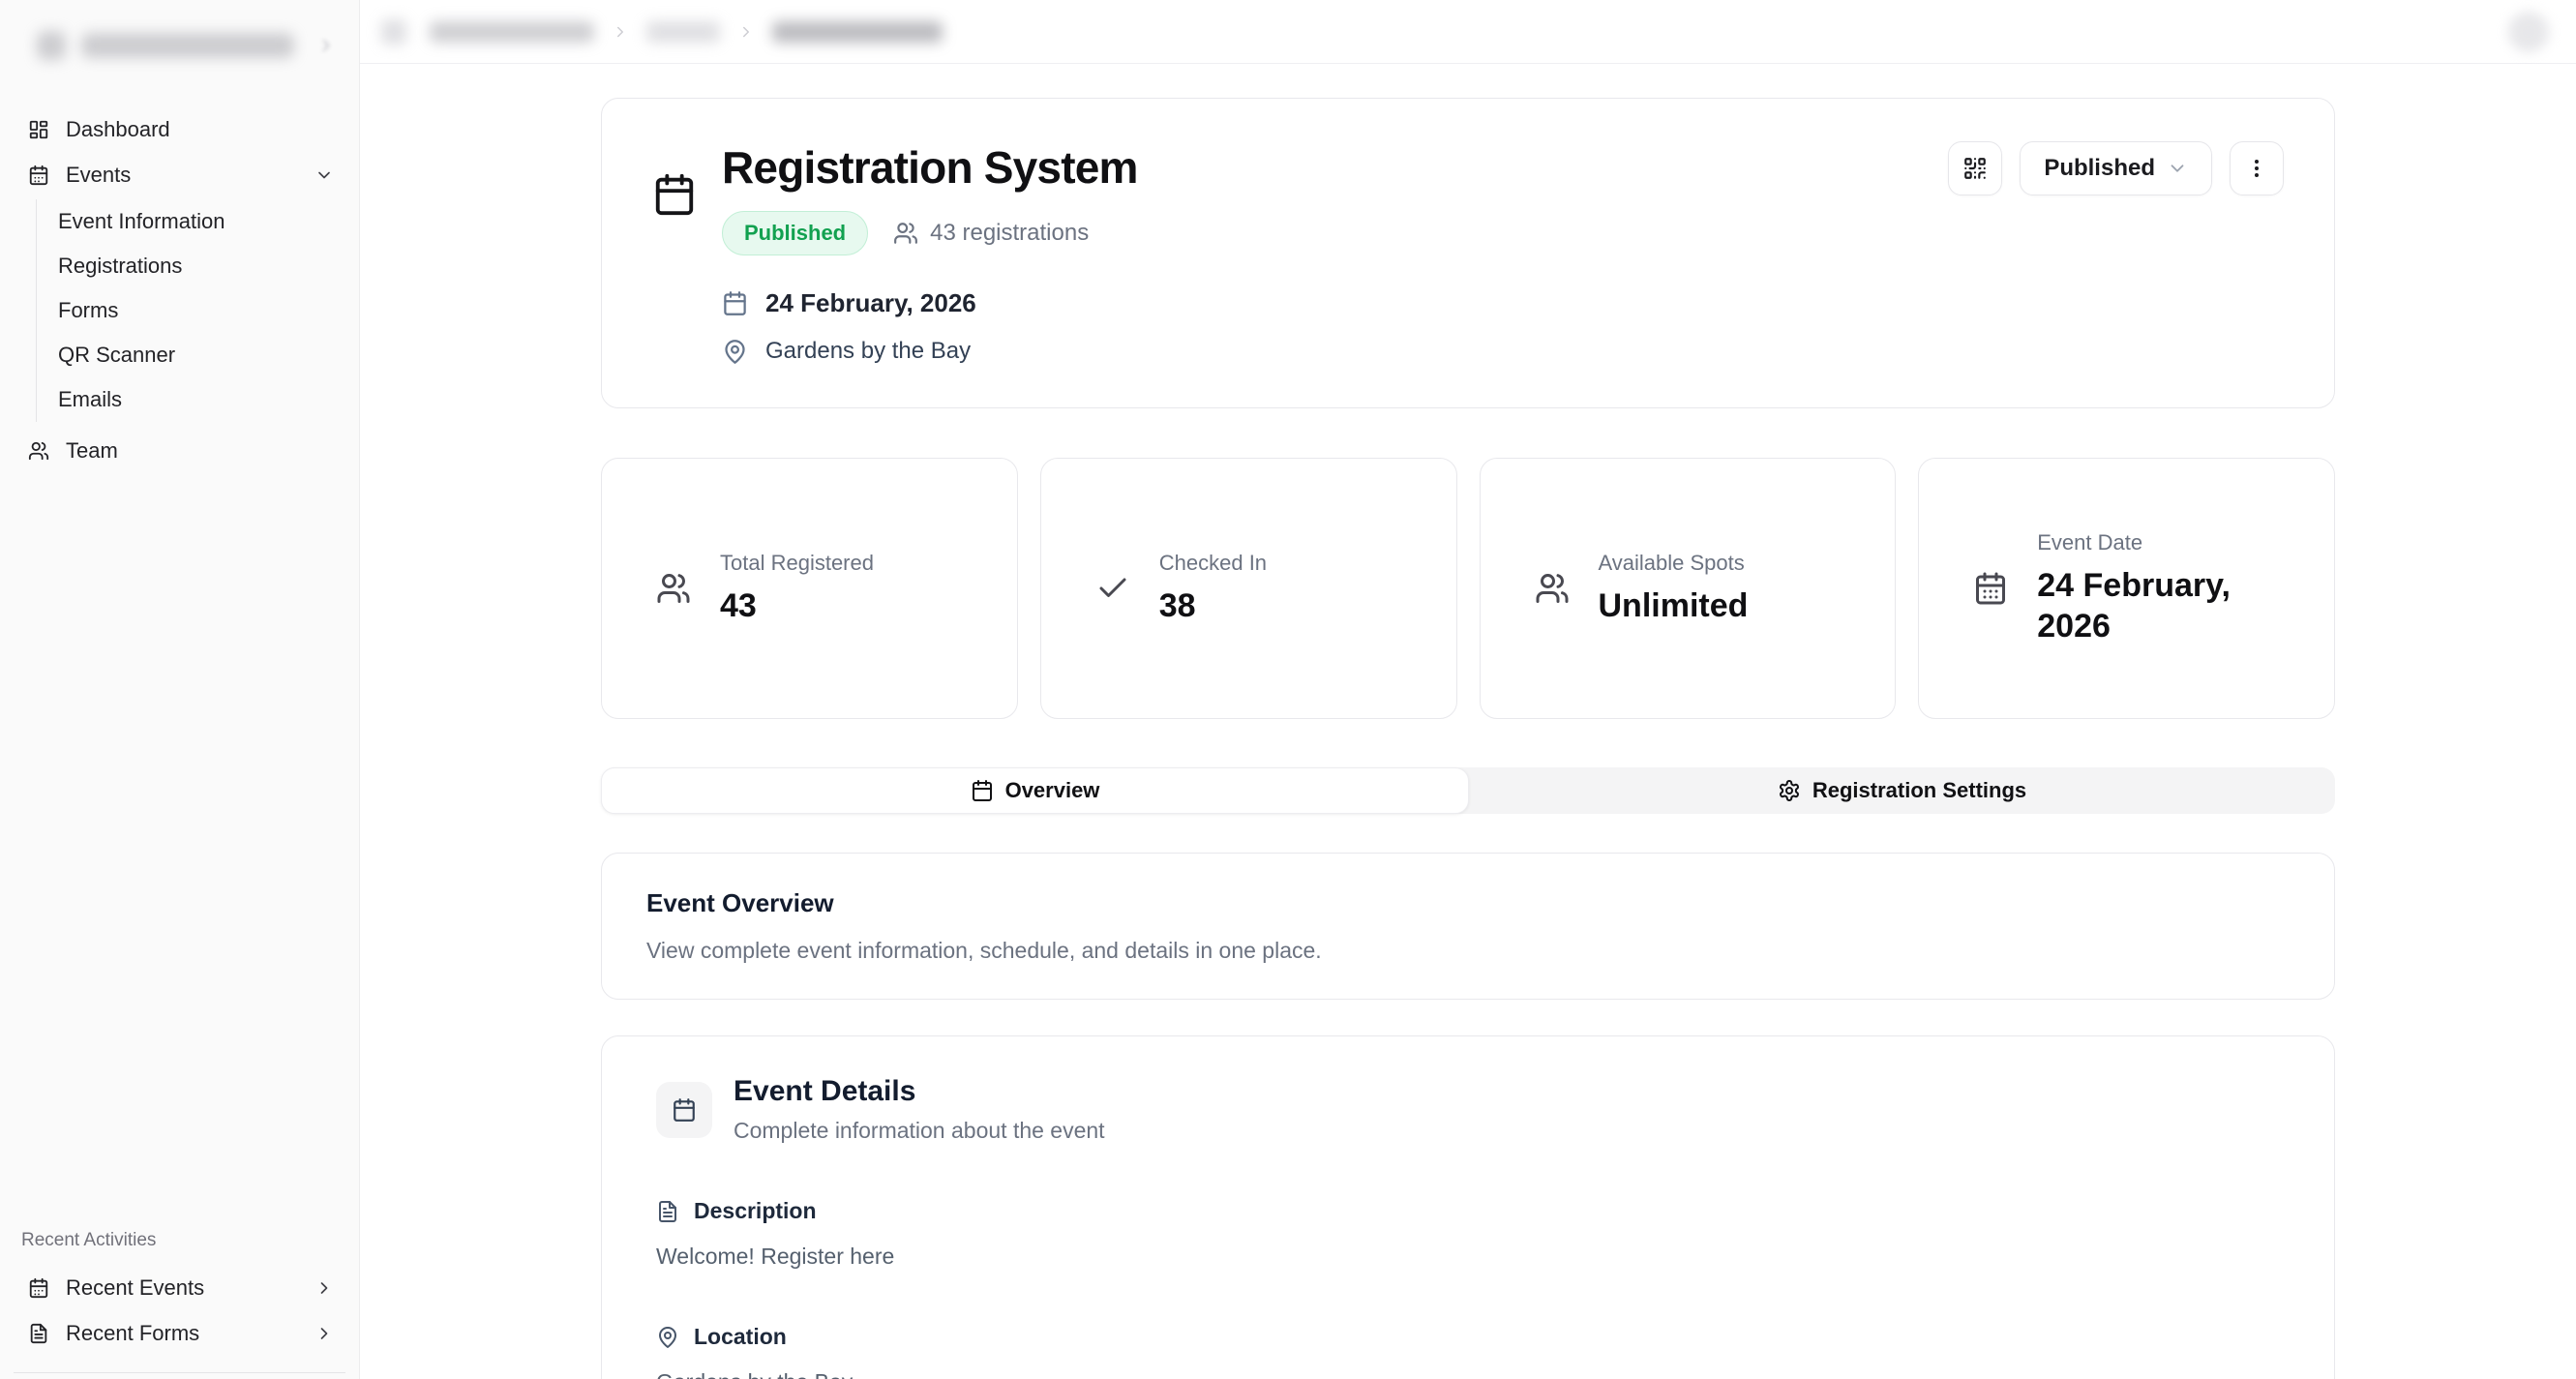  Describe the element at coordinates (1789, 790) in the screenshot. I see `settings-gear-icon` at that location.